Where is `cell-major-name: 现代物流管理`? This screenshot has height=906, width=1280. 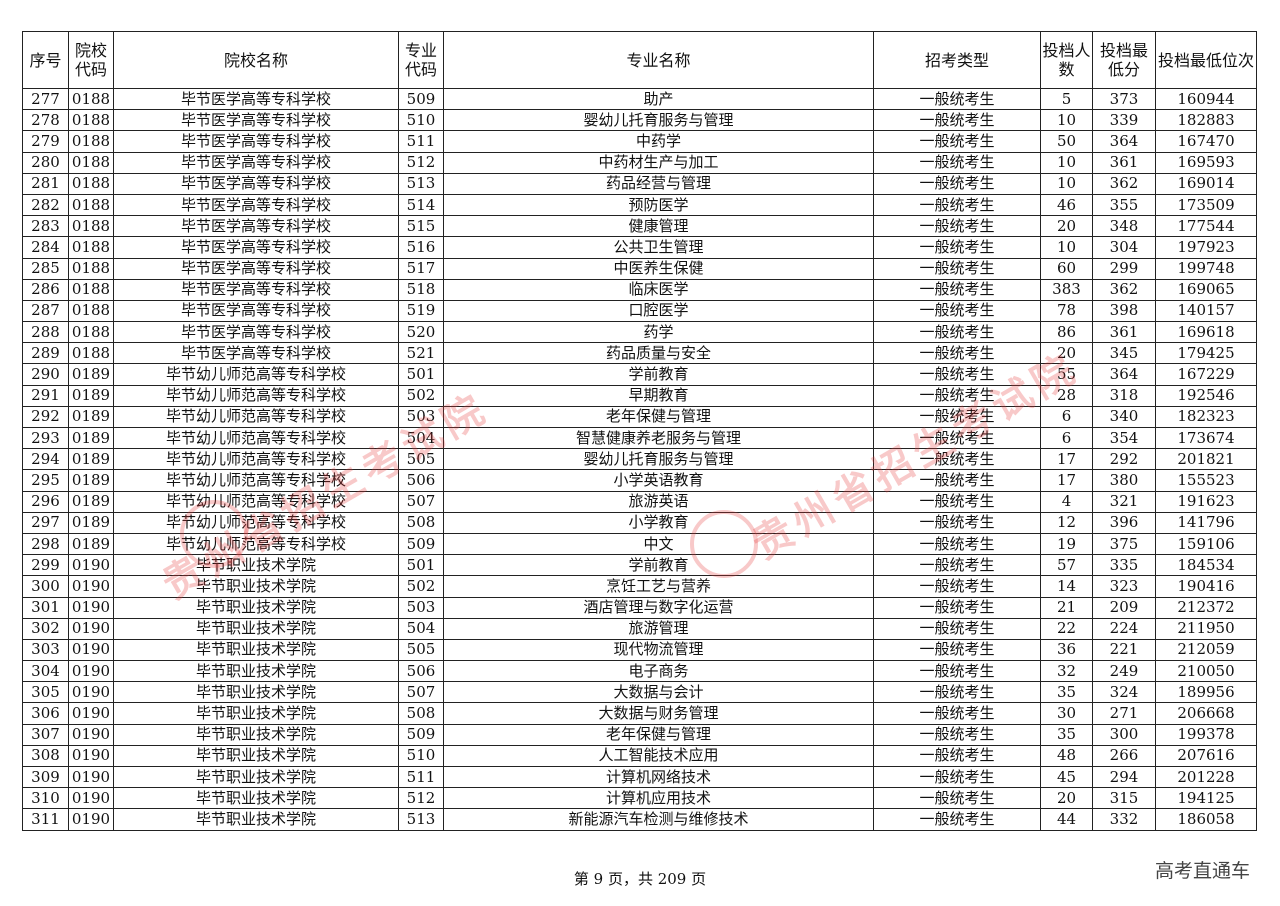 cell-major-name: 现代物流管理 is located at coordinates (658, 650).